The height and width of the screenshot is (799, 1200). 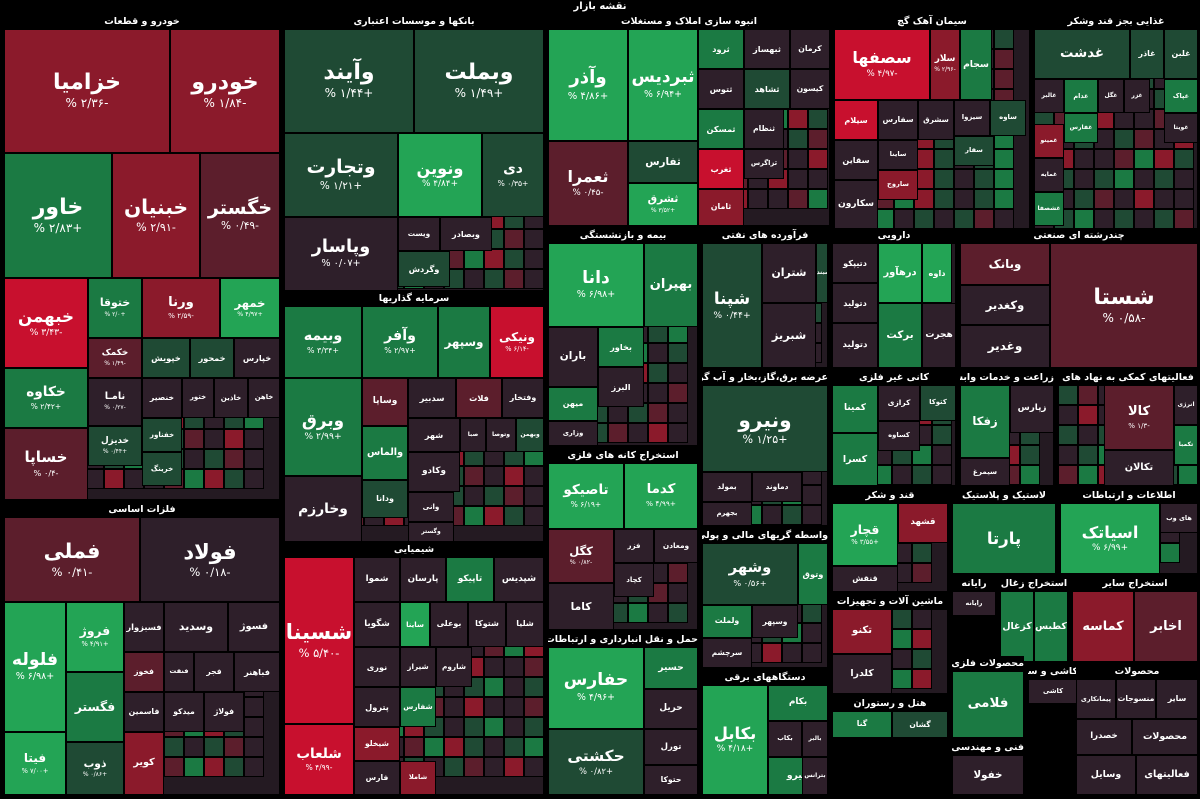 I want to click on stock-tile: خاذین, so click(x=231, y=398).